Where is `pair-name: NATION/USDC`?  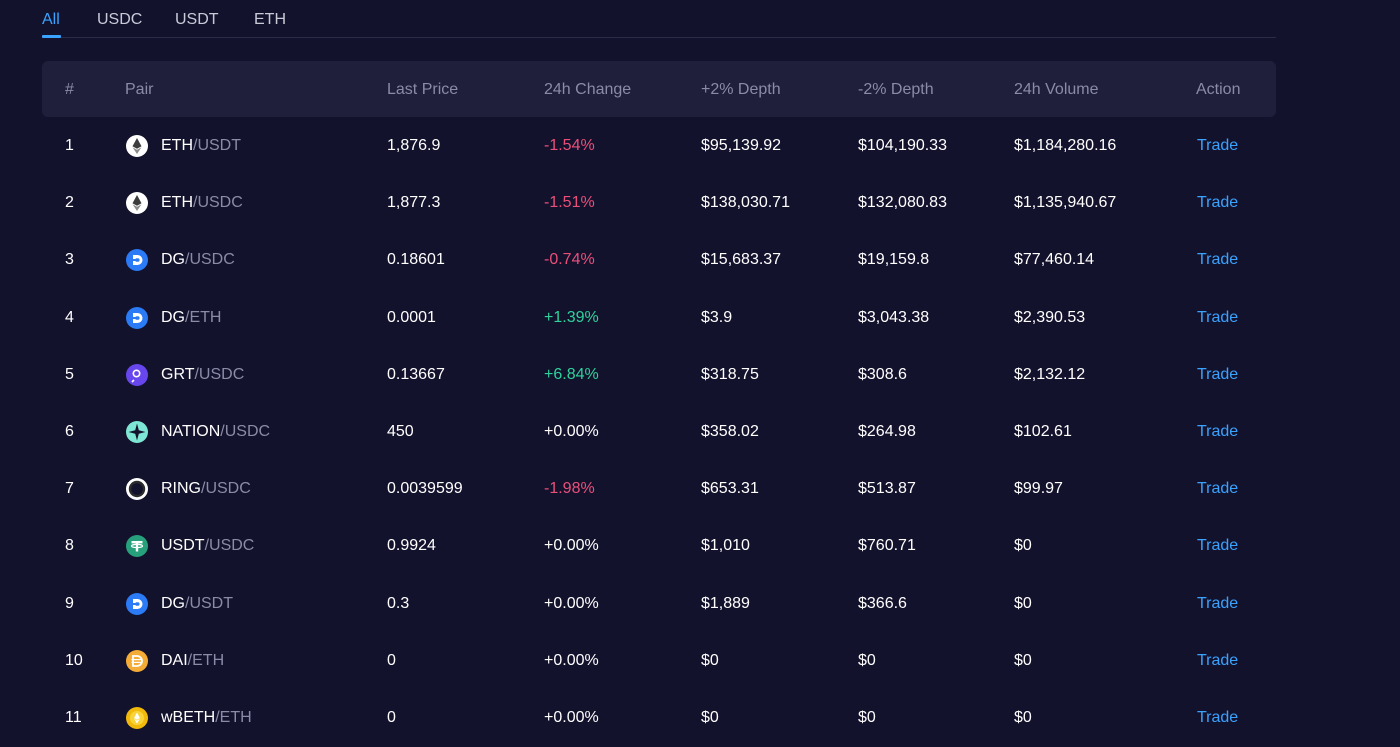
pair-name: NATION/USDC is located at coordinates (215, 432).